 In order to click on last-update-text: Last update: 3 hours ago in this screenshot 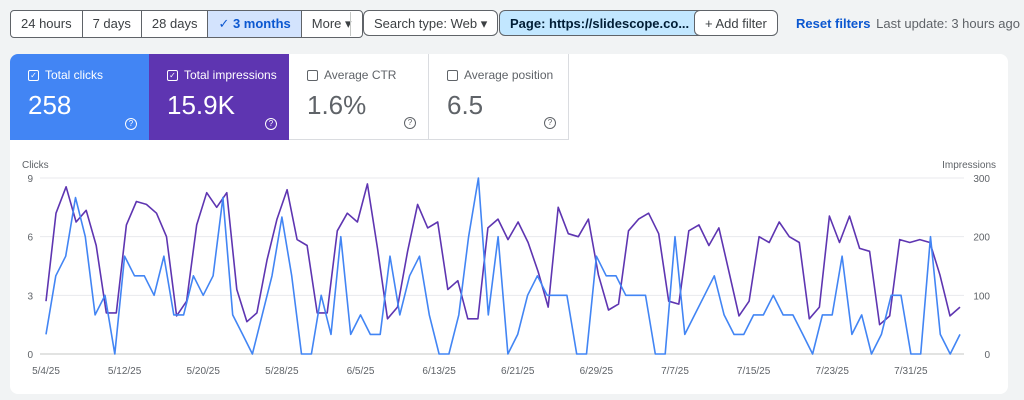, I will do `click(948, 23)`.